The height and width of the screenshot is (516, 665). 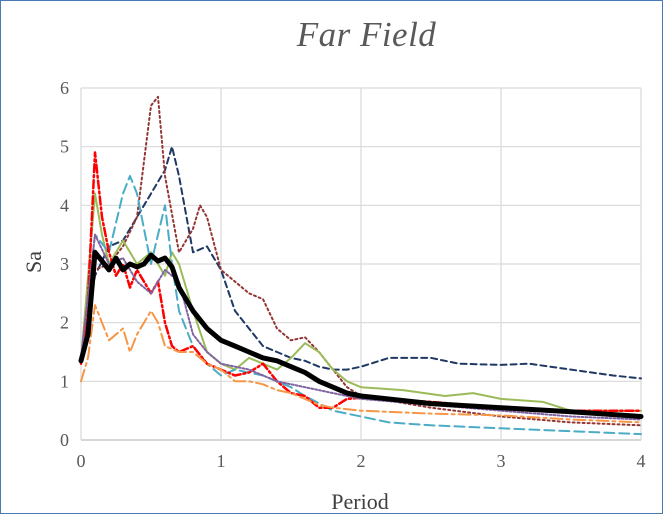 What do you see at coordinates (221, 461) in the screenshot?
I see `x-tick-label: 1` at bounding box center [221, 461].